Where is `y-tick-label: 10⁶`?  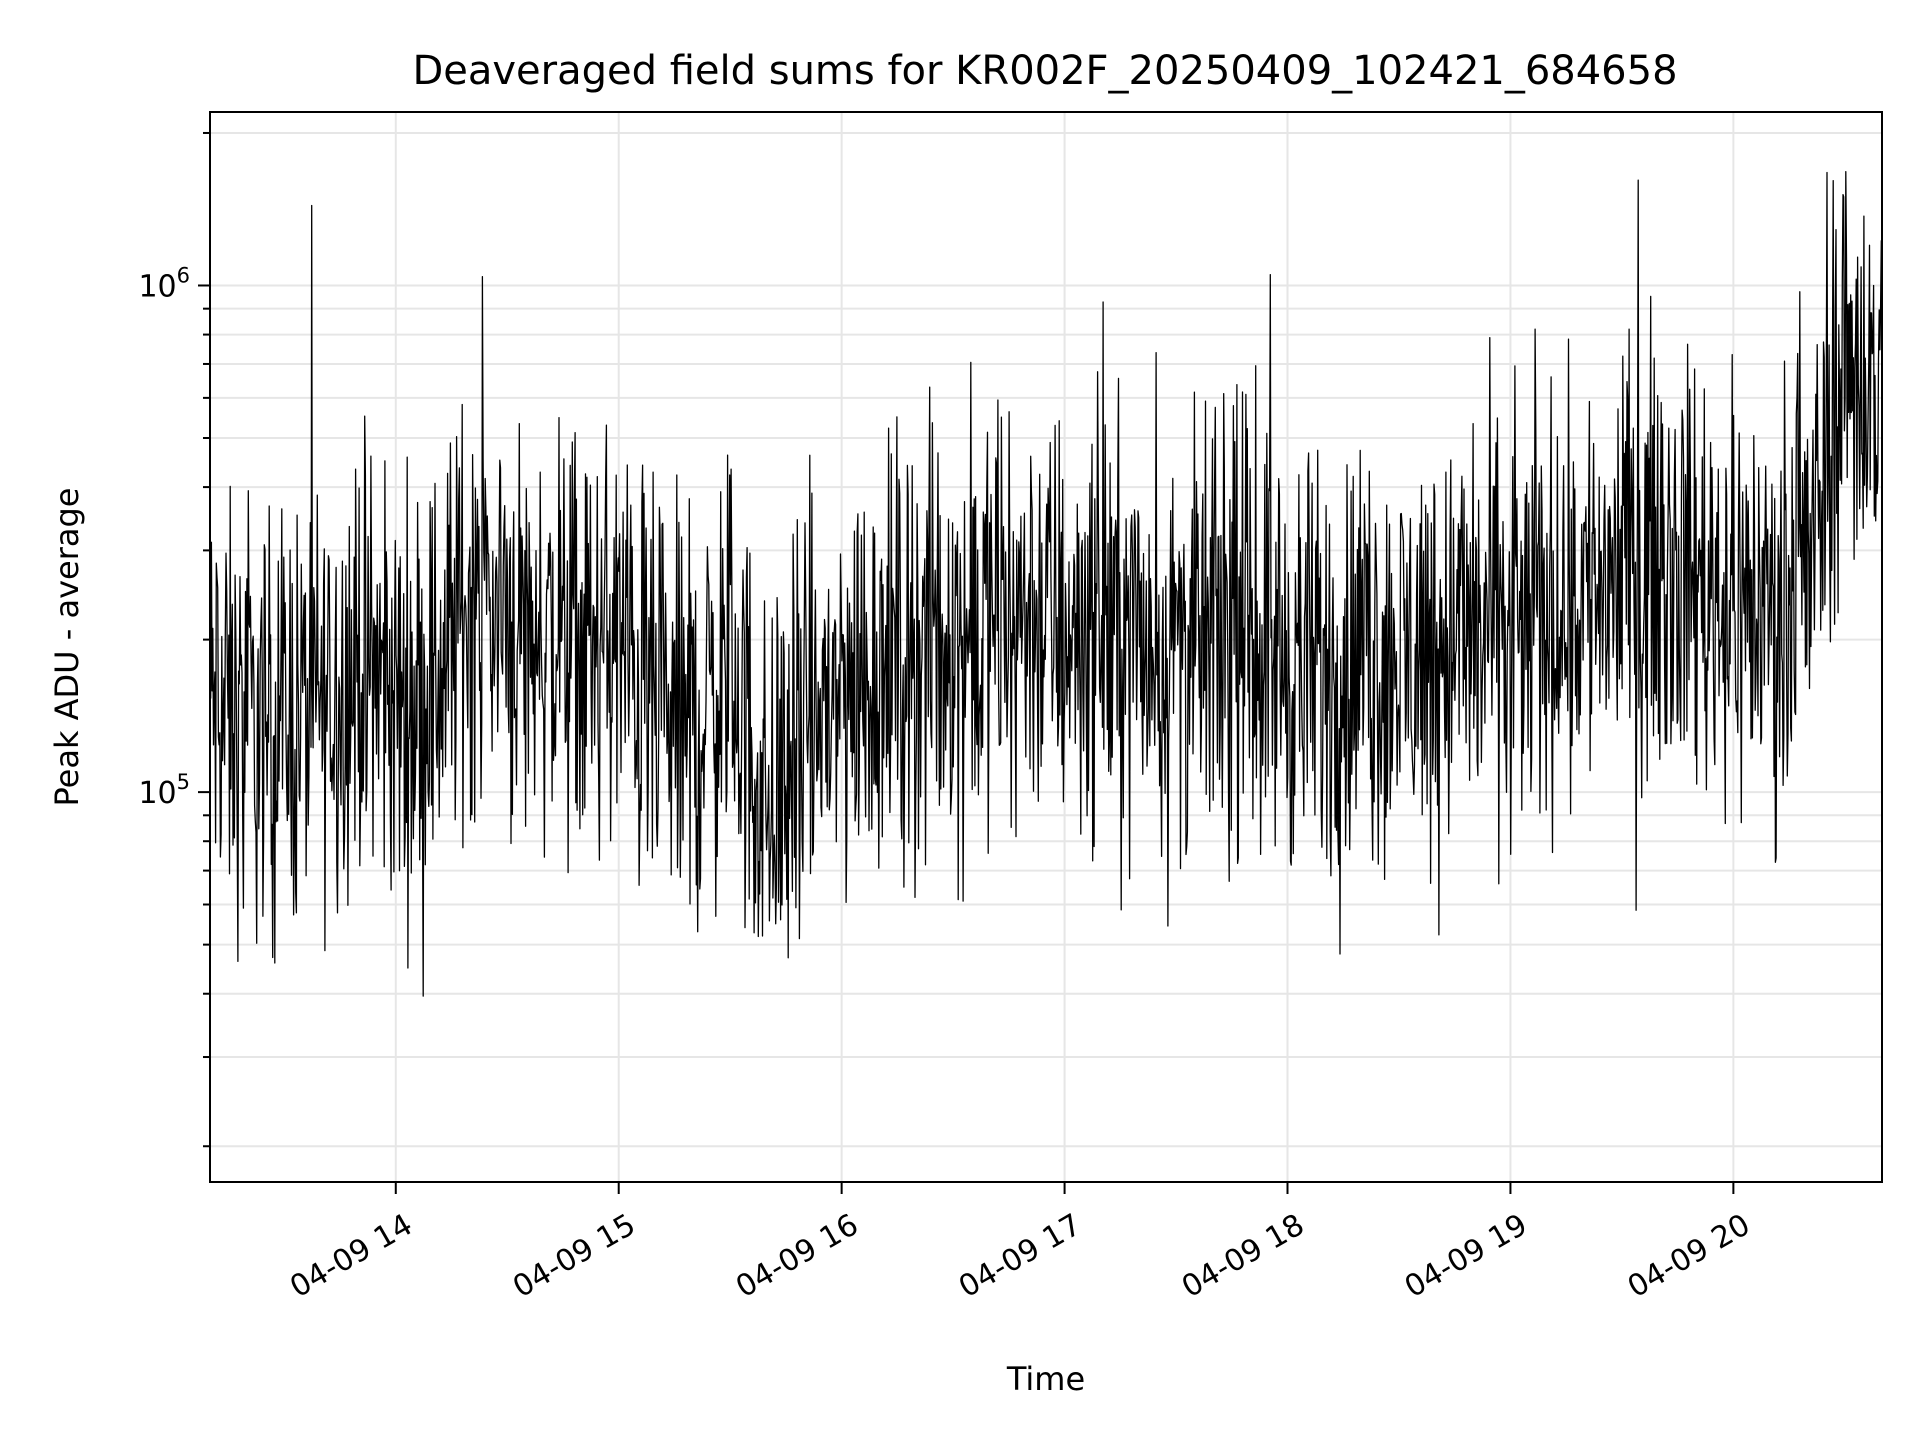
y-tick-label: 10⁶ is located at coordinates (164, 283).